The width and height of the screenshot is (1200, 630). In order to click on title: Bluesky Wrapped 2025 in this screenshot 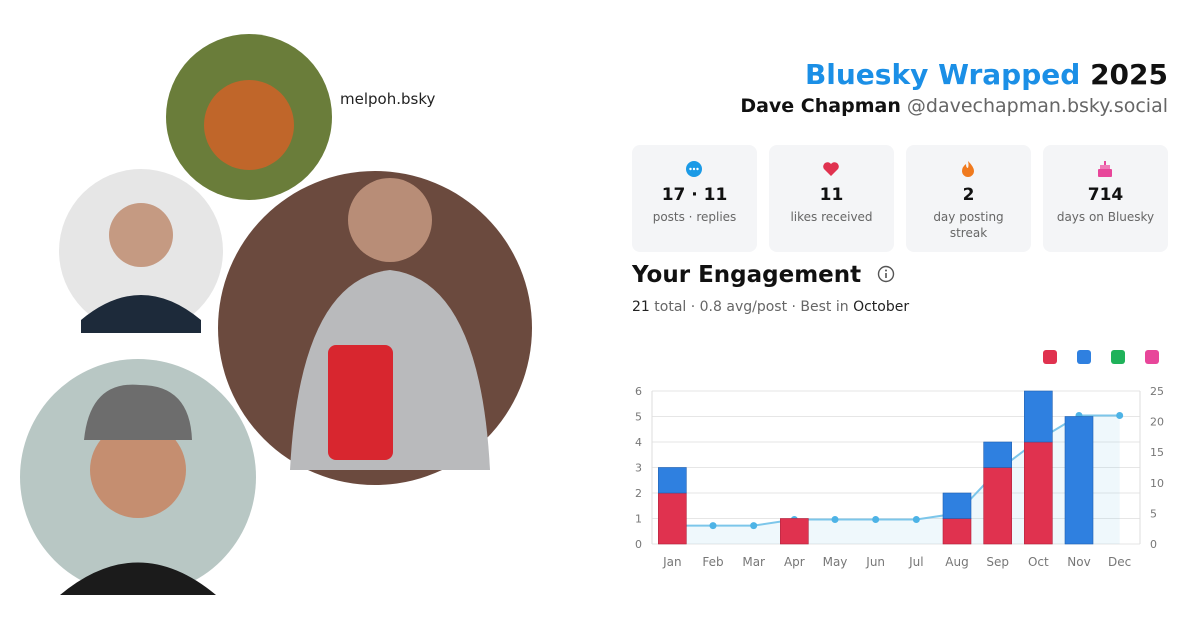, I will do `click(986, 74)`.